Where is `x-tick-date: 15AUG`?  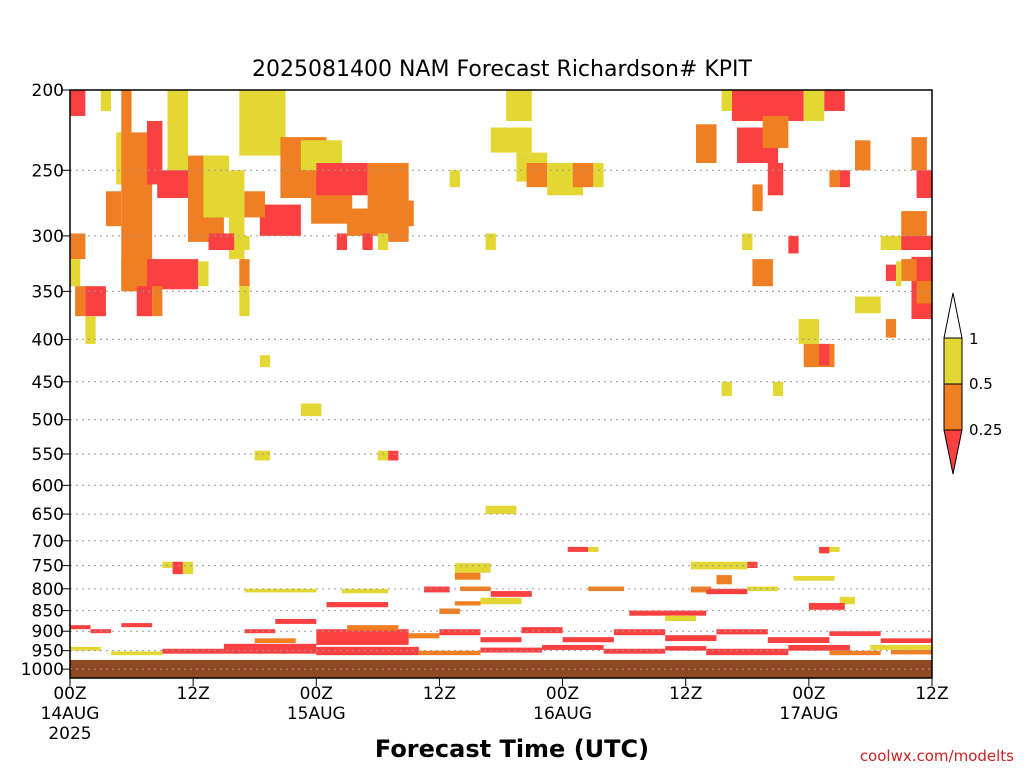 x-tick-date: 15AUG is located at coordinates (316, 714).